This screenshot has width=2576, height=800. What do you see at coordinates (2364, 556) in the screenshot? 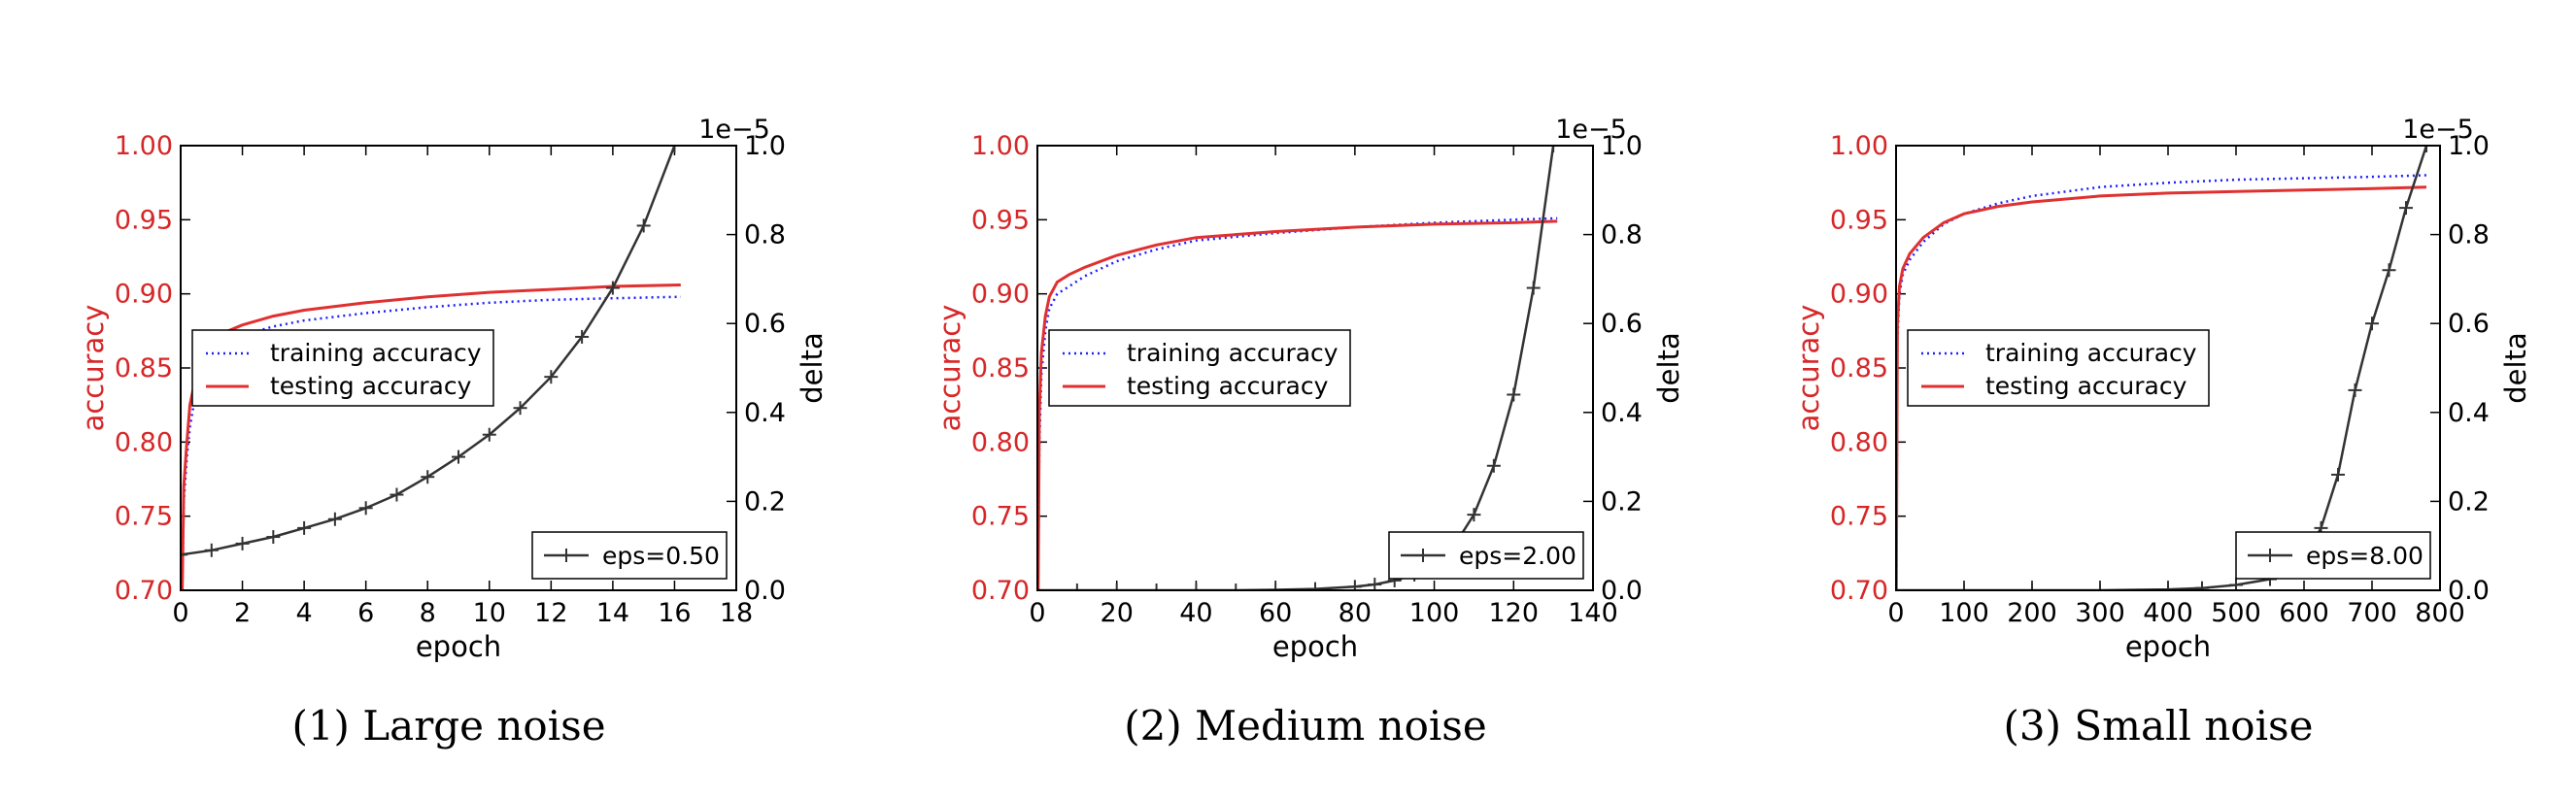
I see `eps-legend-entry: eps=8.00` at bounding box center [2364, 556].